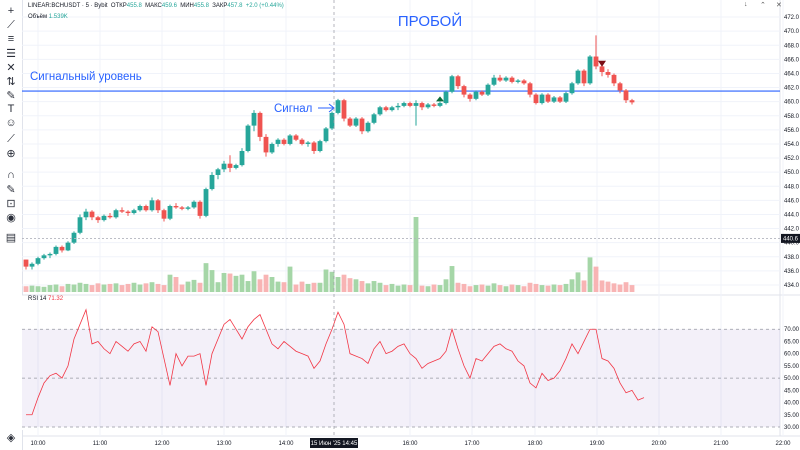 This screenshot has height=450, width=800. I want to click on lock-drawings-icon: ✎, so click(11, 189).